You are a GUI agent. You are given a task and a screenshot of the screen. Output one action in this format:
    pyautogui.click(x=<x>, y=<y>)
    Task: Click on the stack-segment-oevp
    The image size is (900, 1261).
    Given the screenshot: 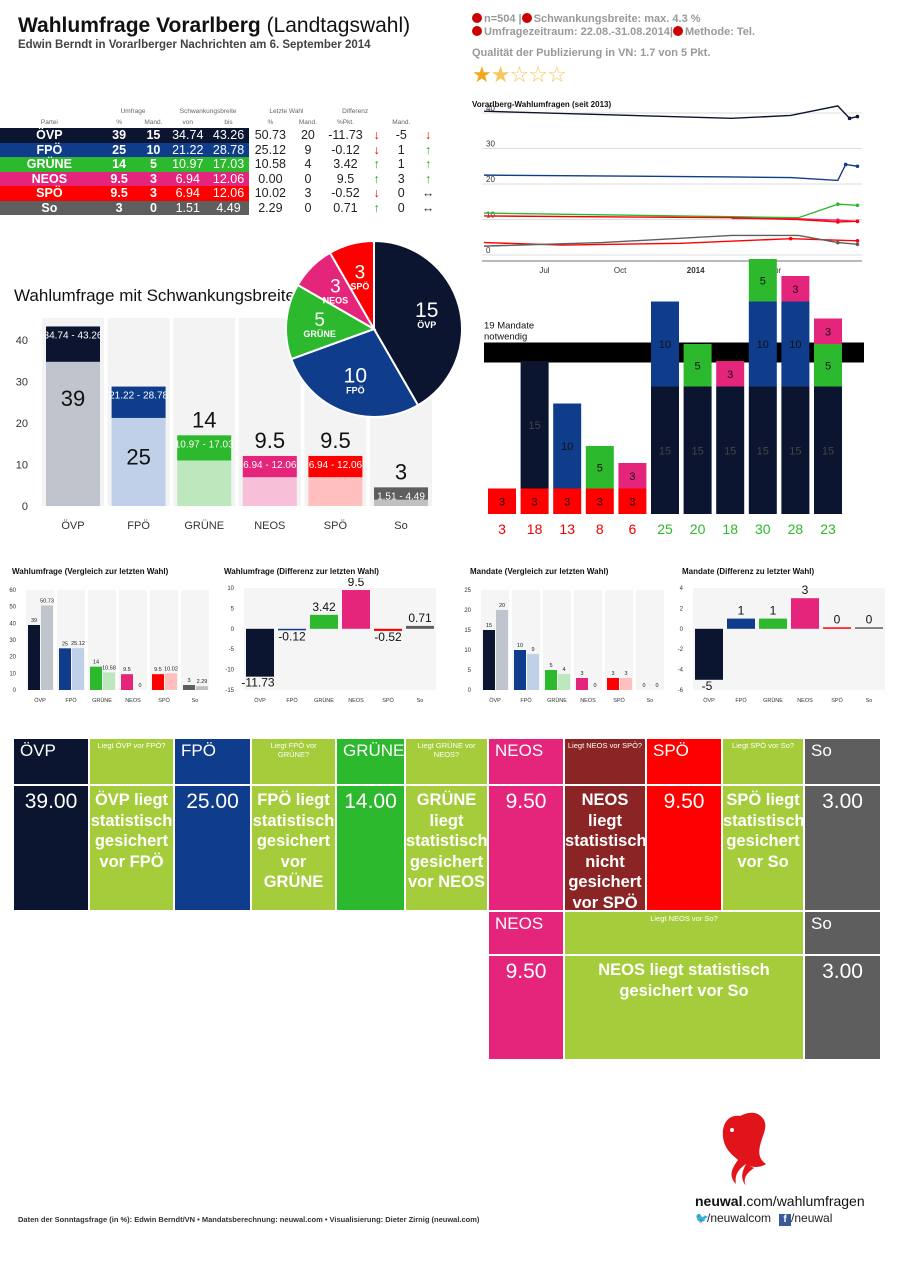 What is the action you would take?
    pyautogui.click(x=795, y=450)
    